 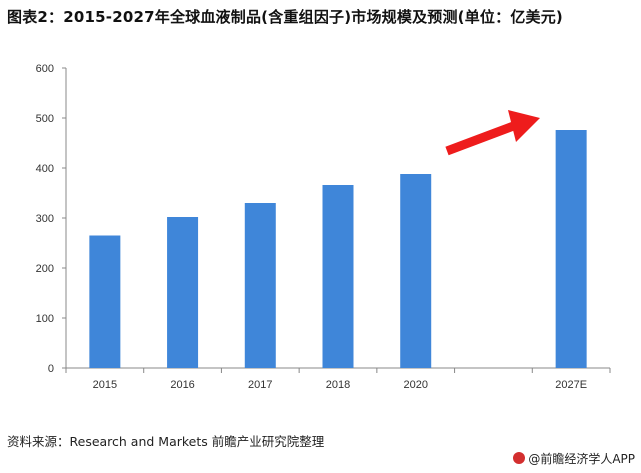 What do you see at coordinates (260, 385) in the screenshot?
I see `x-tick-label: 2017` at bounding box center [260, 385].